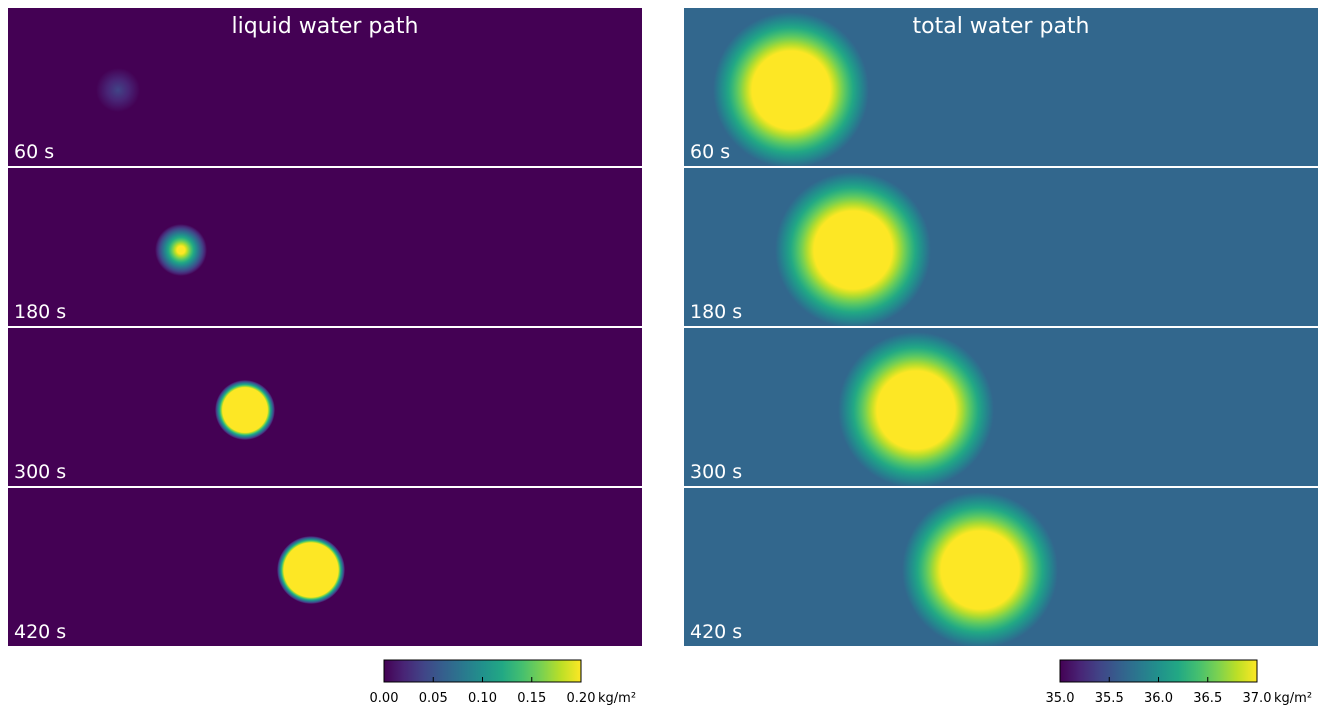  Describe the element at coordinates (581, 698) in the screenshot. I see `colorbar-tick-label: 0.20` at that location.